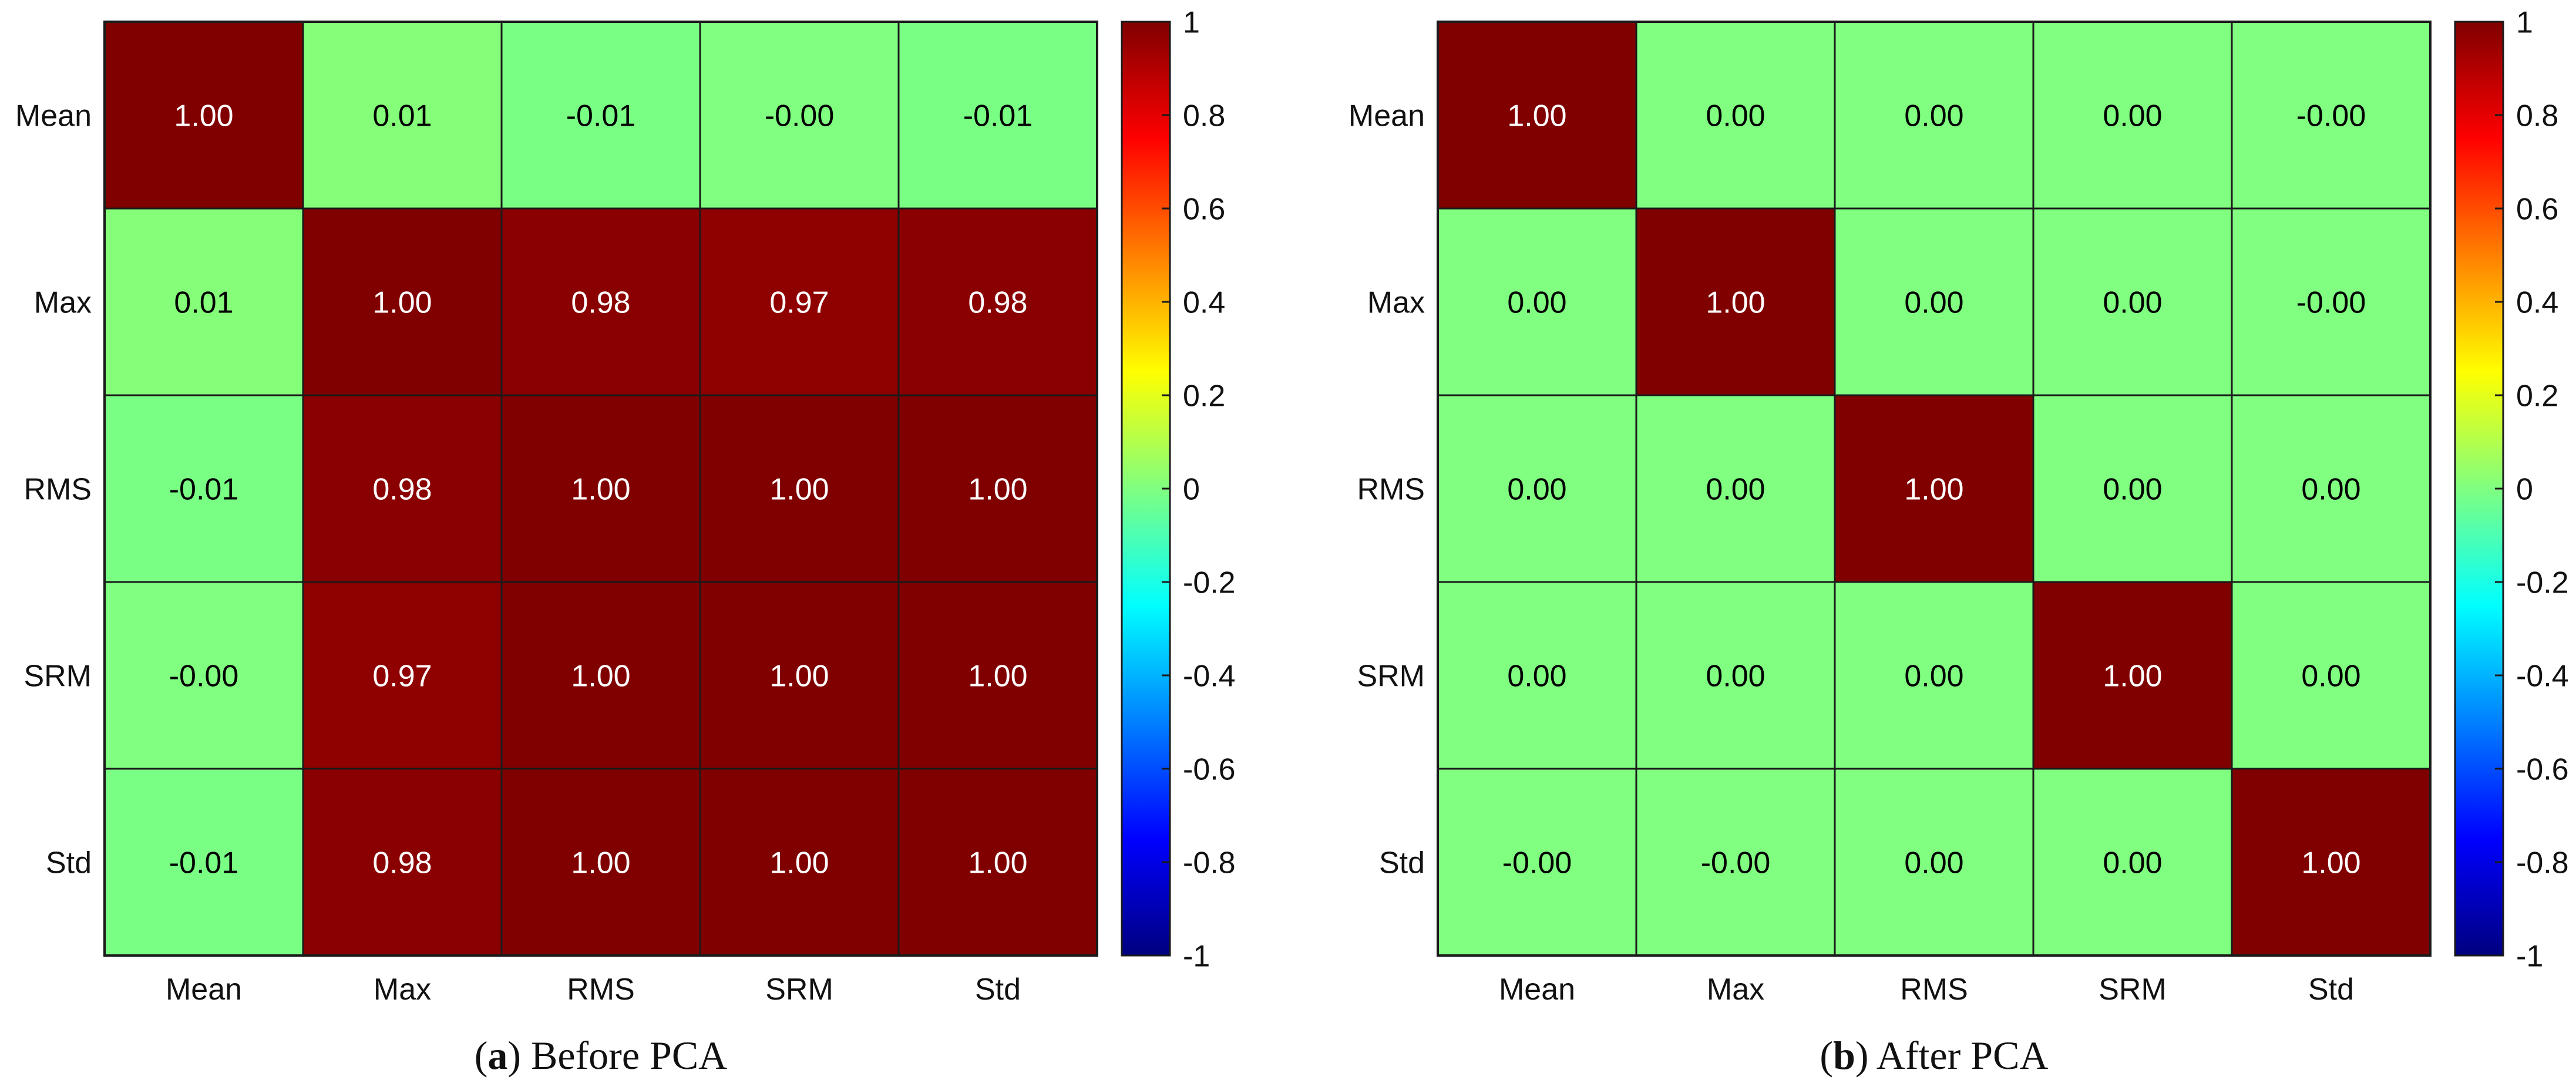  I want to click on colorbar-tick-label: 0.8, so click(1204, 116).